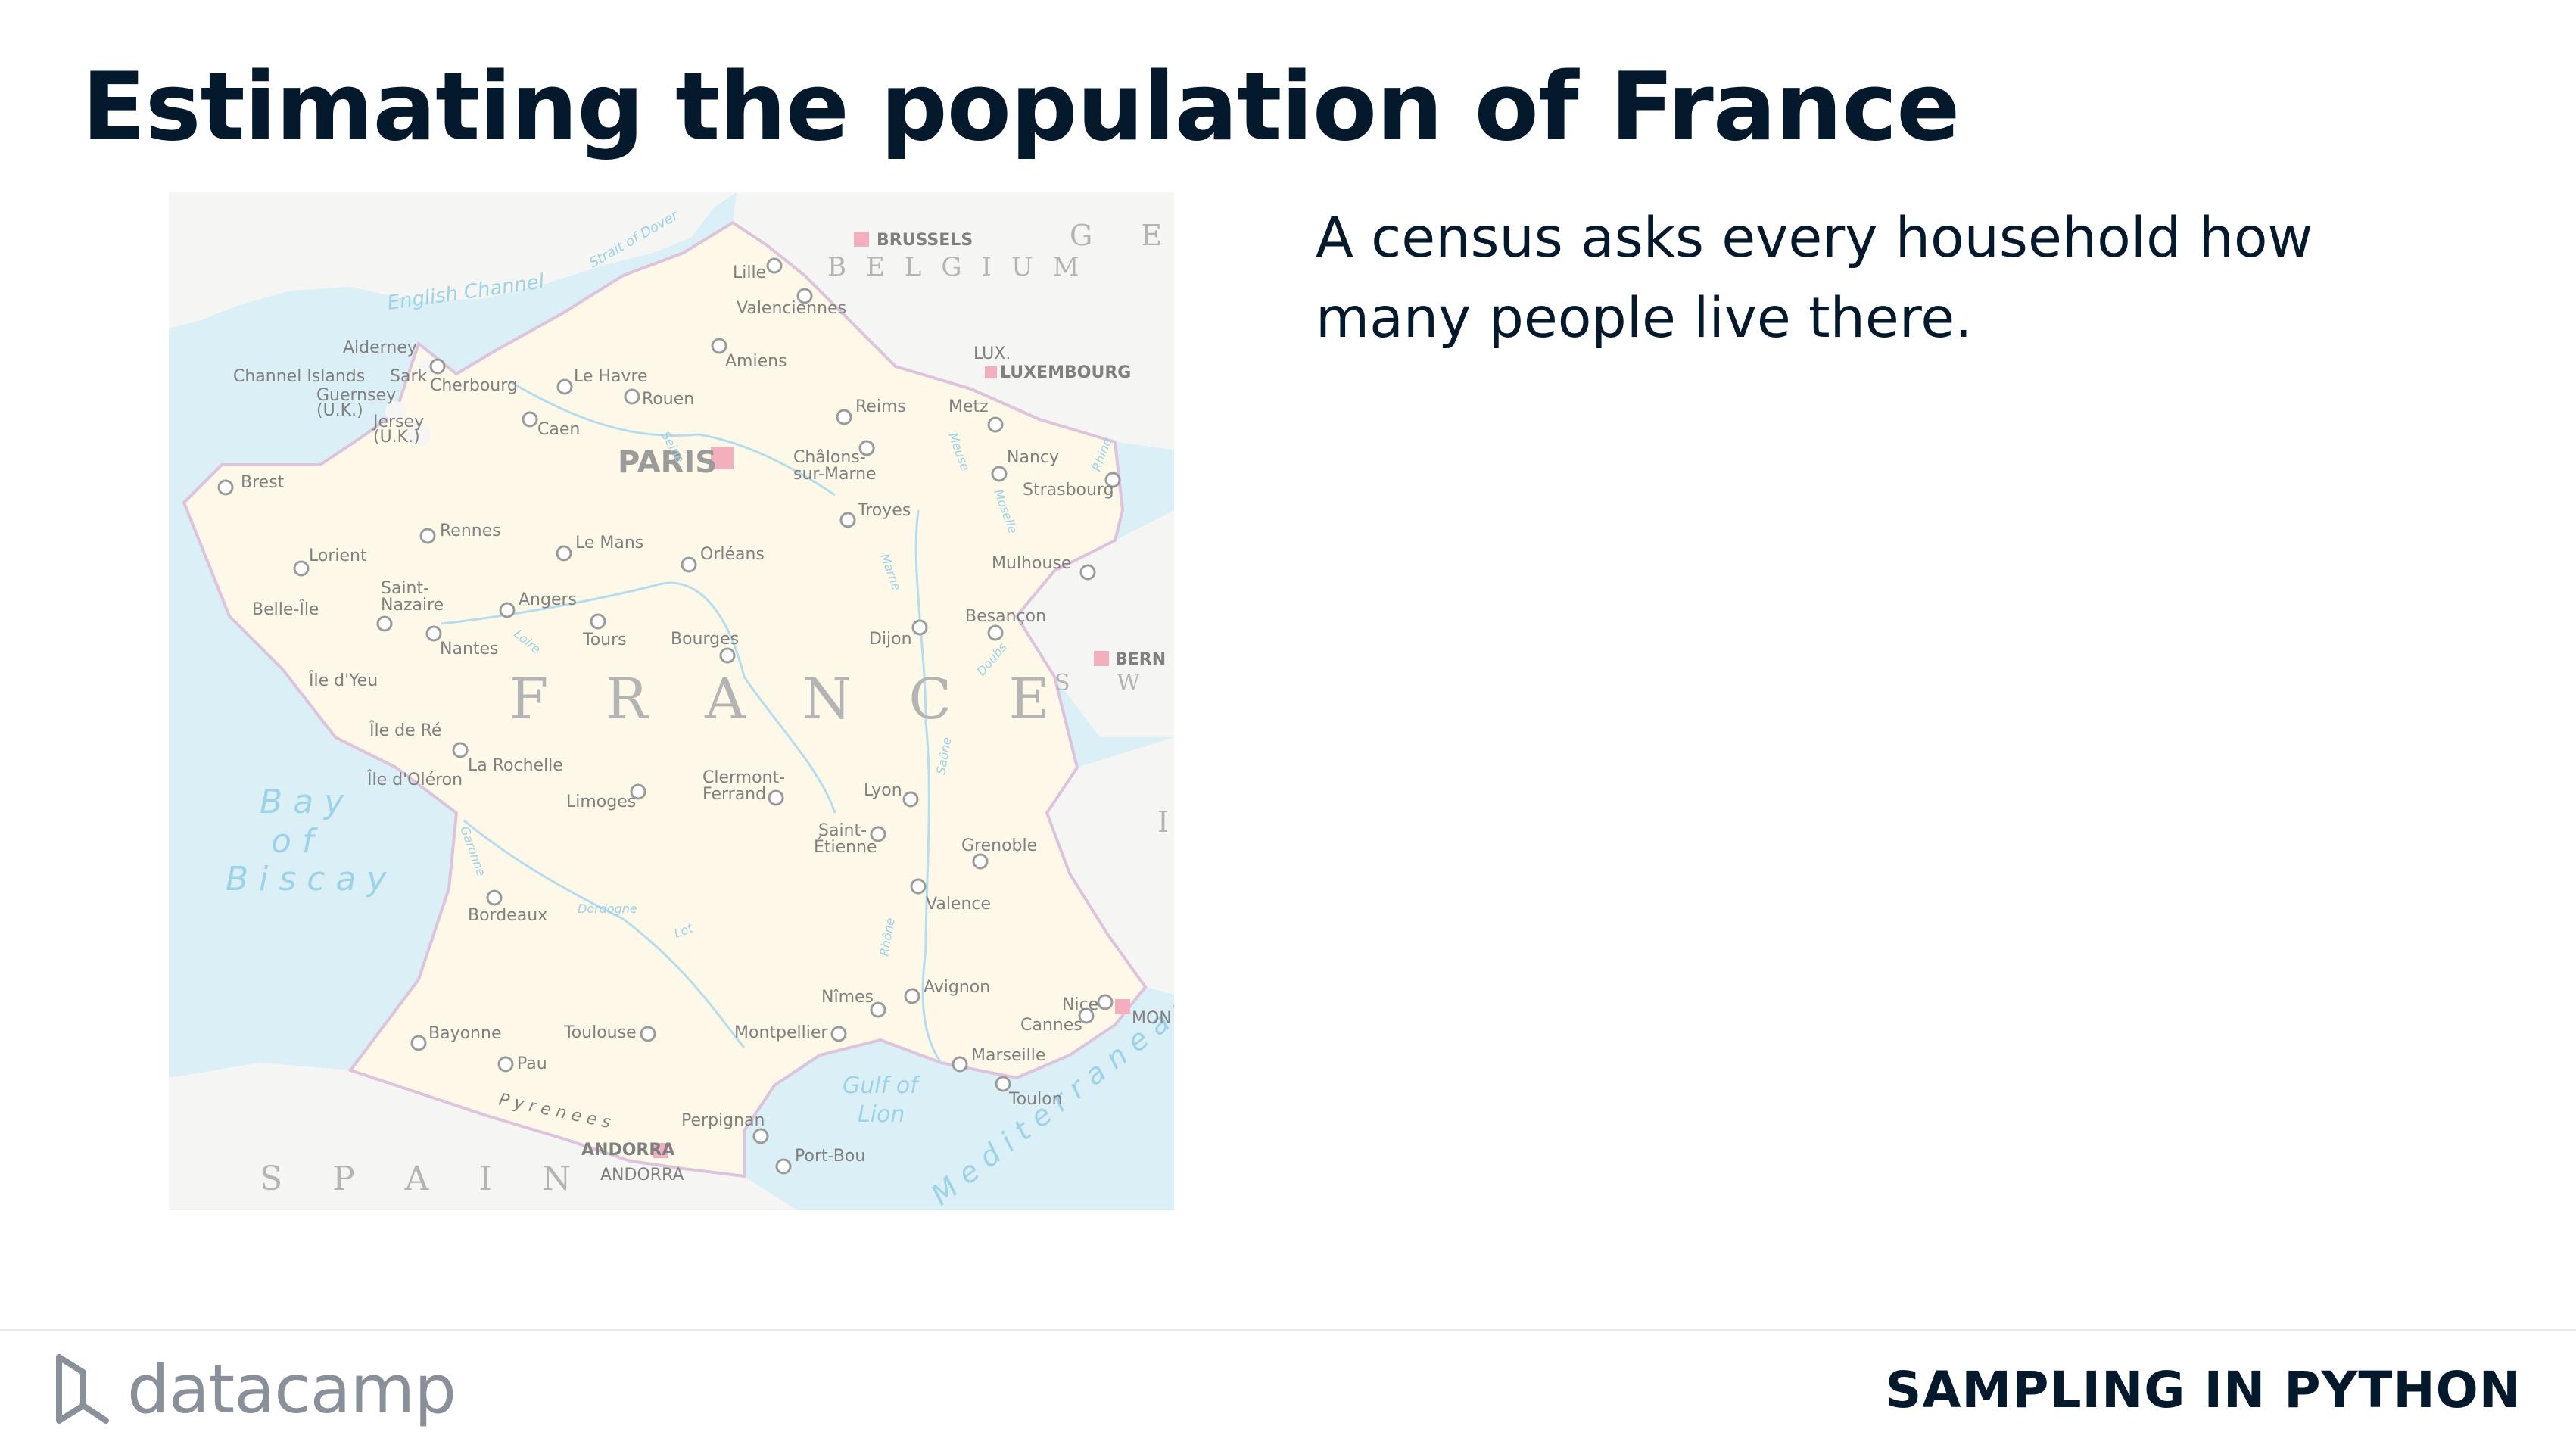  I want to click on brussels-marker, so click(861, 240).